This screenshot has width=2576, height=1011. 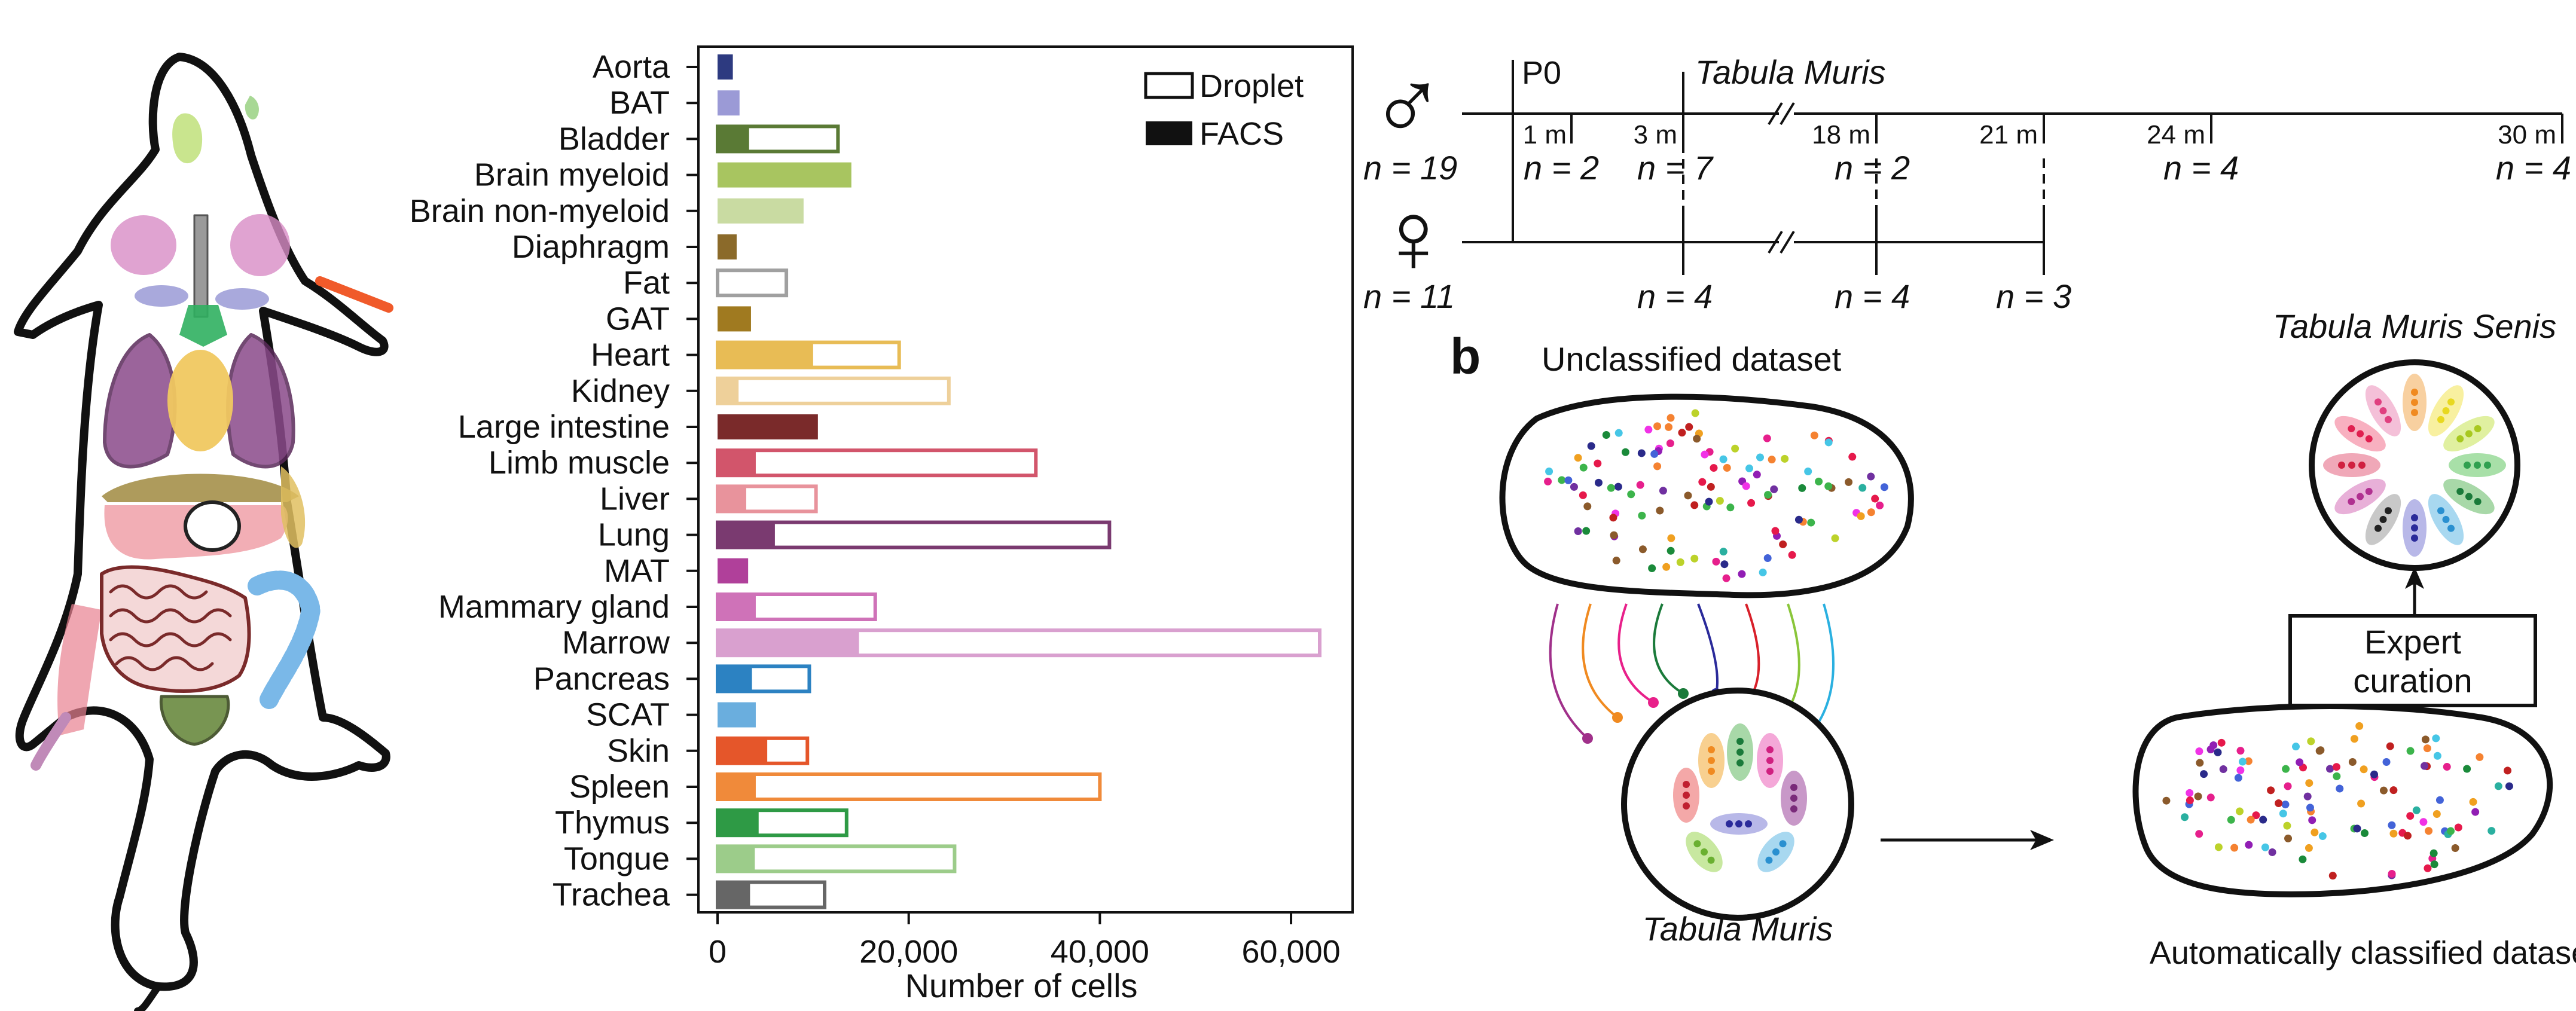 I want to click on female-count-18m: n = 4, so click(x=1872, y=296).